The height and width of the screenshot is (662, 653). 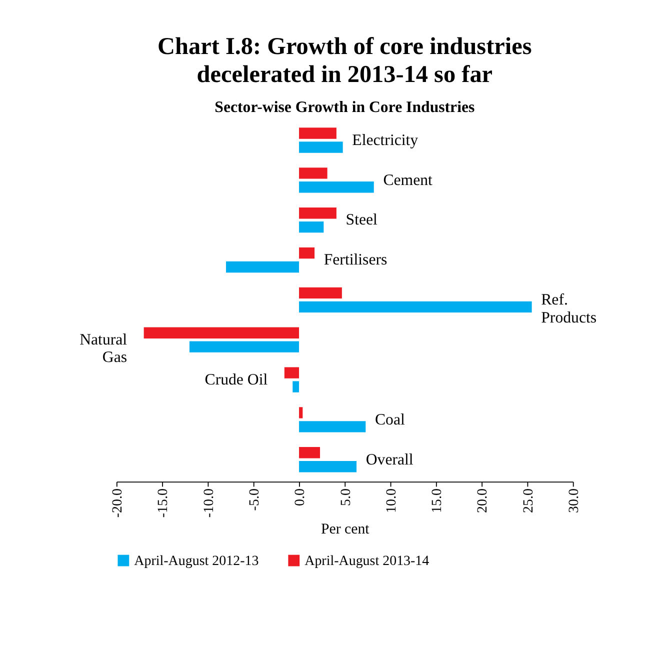 What do you see at coordinates (362, 220) in the screenshot?
I see `y-tick-label: Steel` at bounding box center [362, 220].